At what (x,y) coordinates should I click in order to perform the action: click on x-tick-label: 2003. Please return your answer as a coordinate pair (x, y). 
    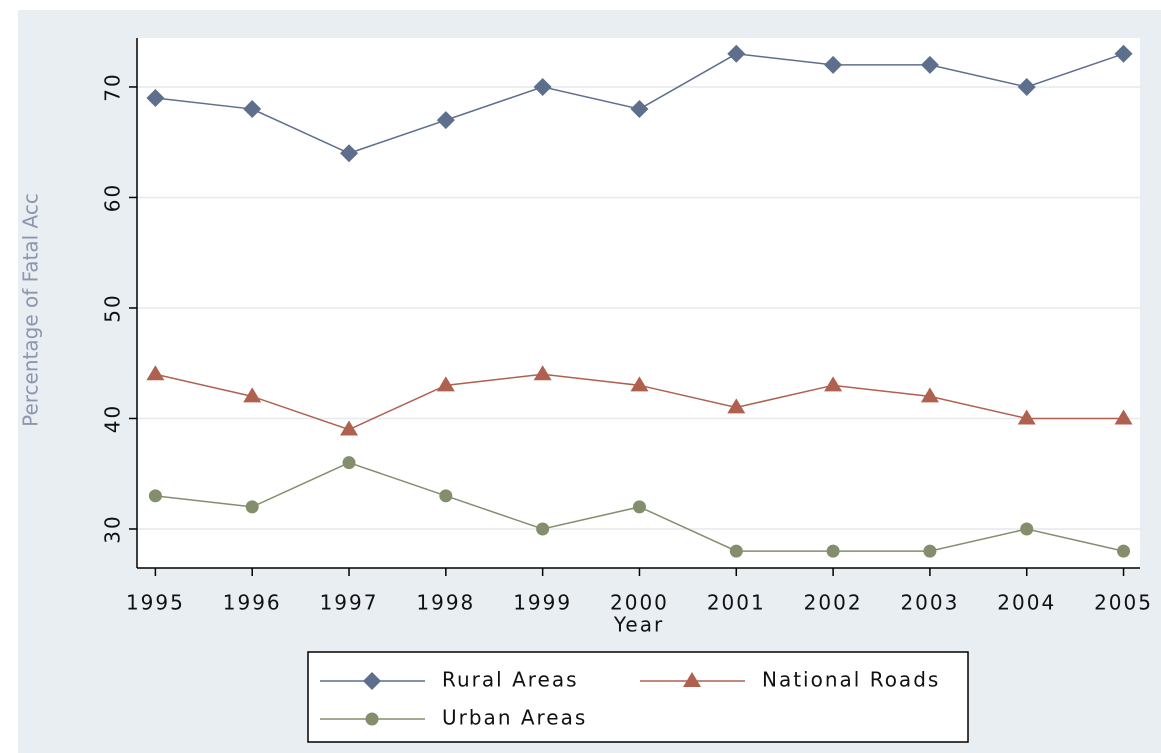
    Looking at the image, I should click on (929, 603).